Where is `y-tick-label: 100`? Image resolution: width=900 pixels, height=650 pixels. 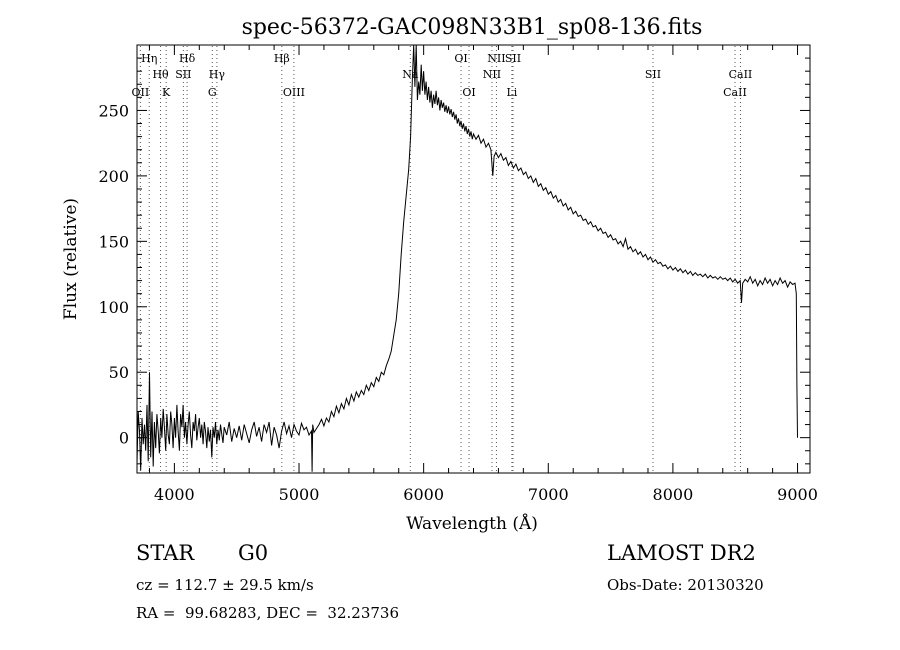
y-tick-label: 100 is located at coordinates (113, 307).